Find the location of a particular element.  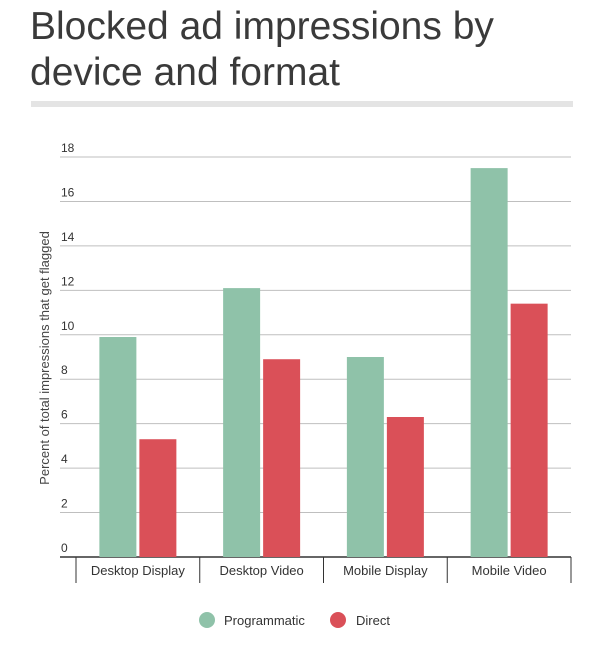

x-tick-label: Desktop Video is located at coordinates (261, 570).